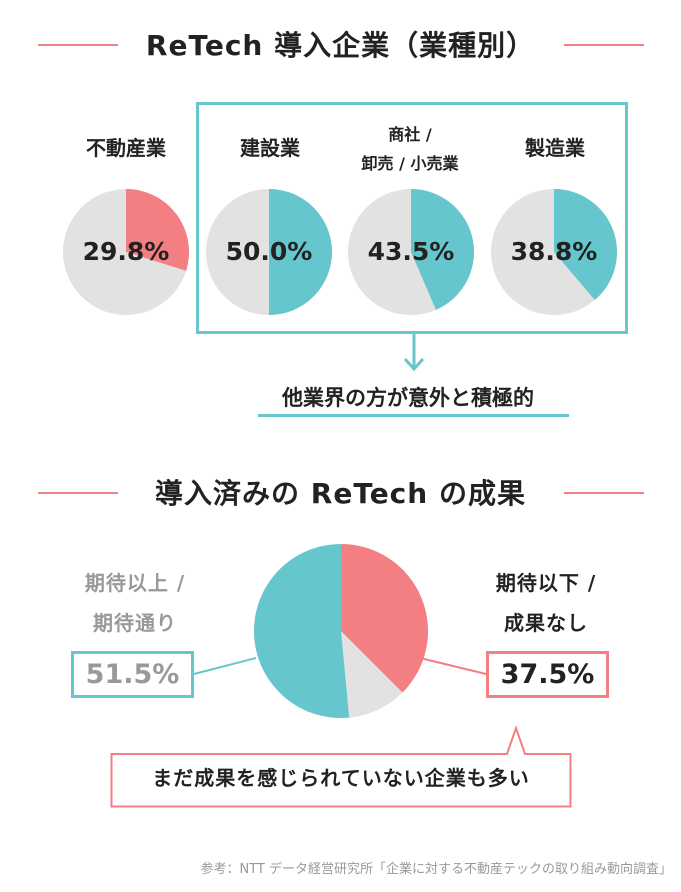 The width and height of the screenshot is (681, 892). What do you see at coordinates (554, 251) in the screenshot?
I see `pie-value-manufacturing: 38.8%` at bounding box center [554, 251].